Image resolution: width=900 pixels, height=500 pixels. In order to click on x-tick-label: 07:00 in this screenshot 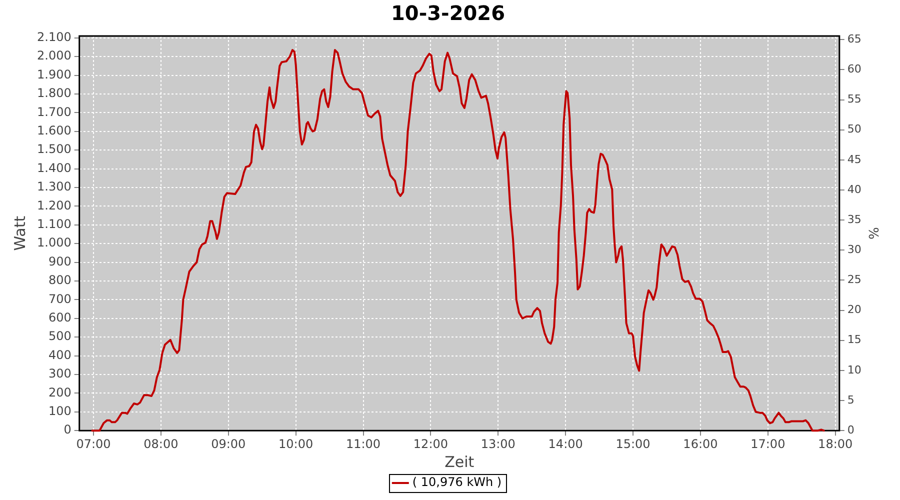, I will do `click(93, 443)`.